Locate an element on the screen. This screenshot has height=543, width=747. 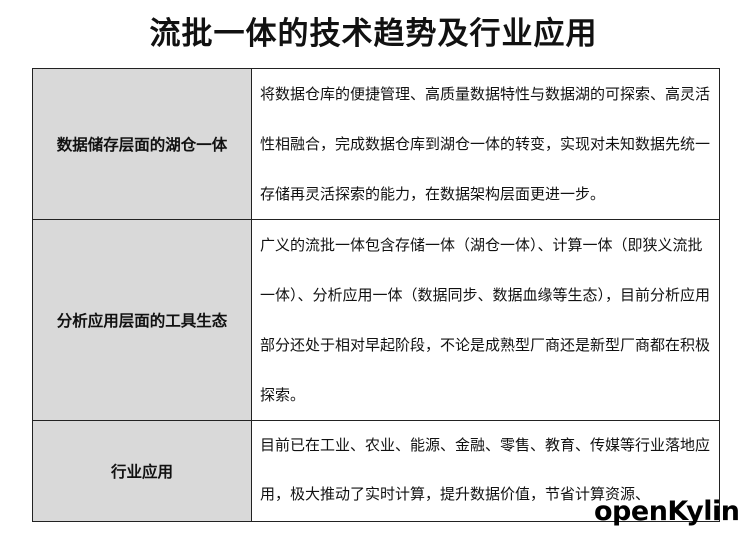
row-heading: 行业应用 is located at coordinates (142, 471).